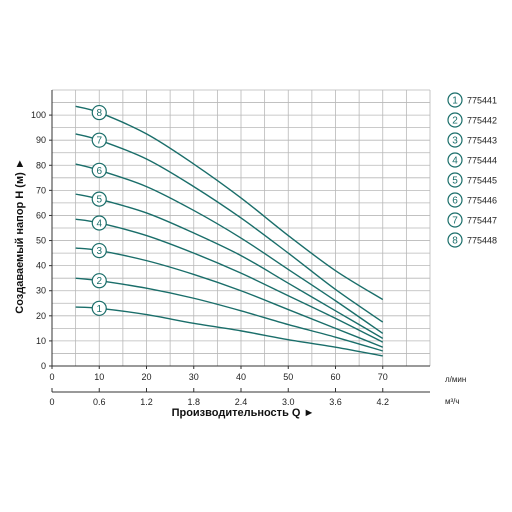  I want to click on legend-marker-number: 2, so click(455, 121).